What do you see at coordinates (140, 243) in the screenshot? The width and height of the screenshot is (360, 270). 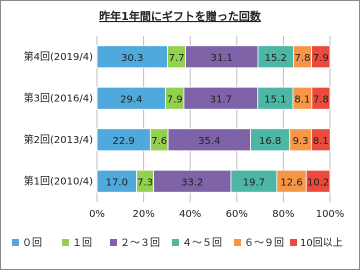 I see `legend-label: ２～３回` at bounding box center [140, 243].